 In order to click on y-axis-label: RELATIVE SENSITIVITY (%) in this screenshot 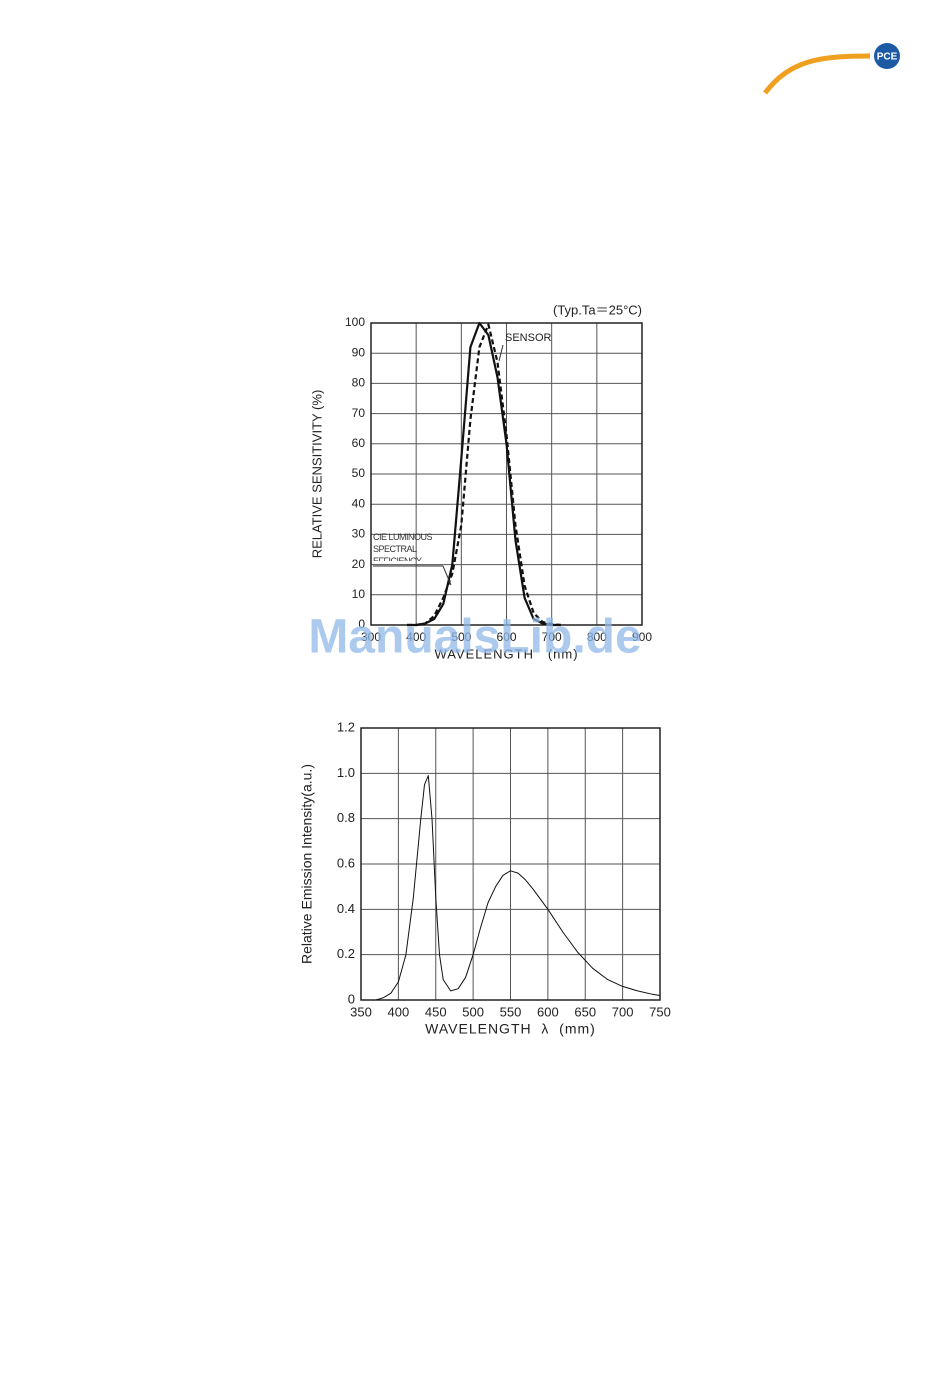, I will do `click(316, 474)`.